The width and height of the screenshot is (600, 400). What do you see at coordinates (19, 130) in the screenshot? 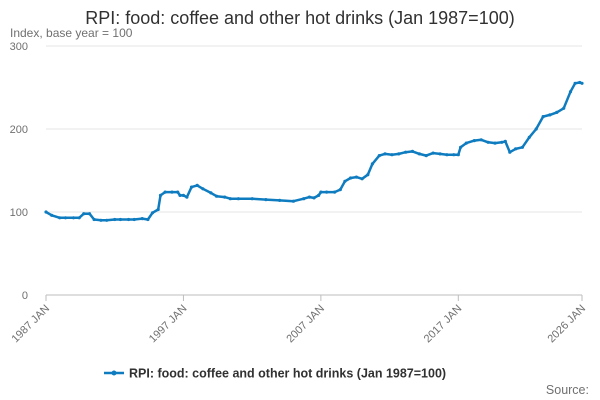
I see `y-tick-label: 200` at bounding box center [19, 130].